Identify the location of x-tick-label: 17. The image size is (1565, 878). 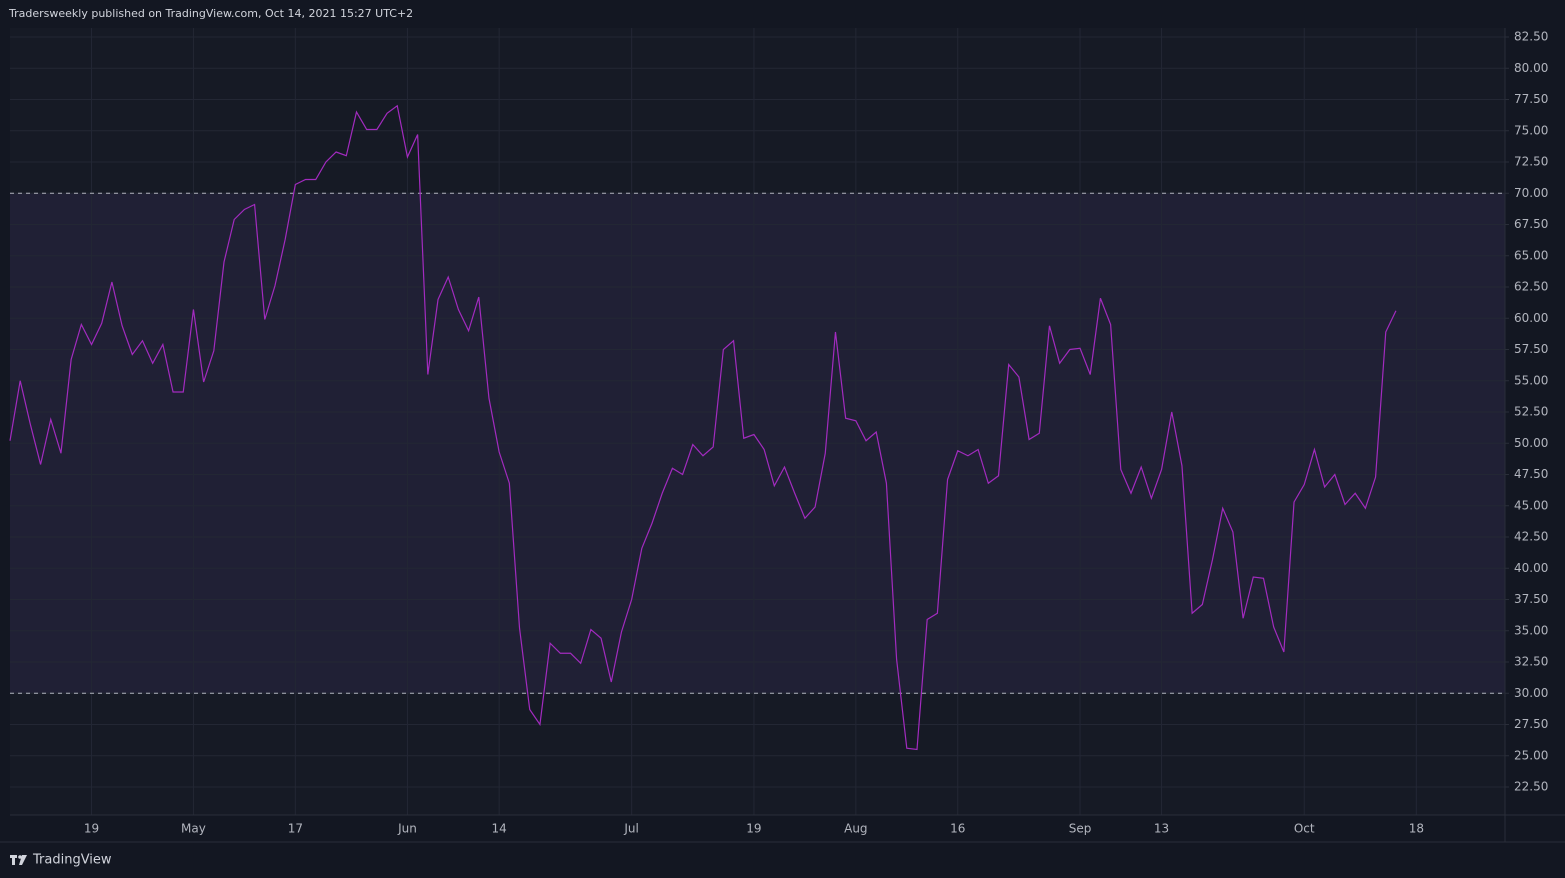
(295, 829).